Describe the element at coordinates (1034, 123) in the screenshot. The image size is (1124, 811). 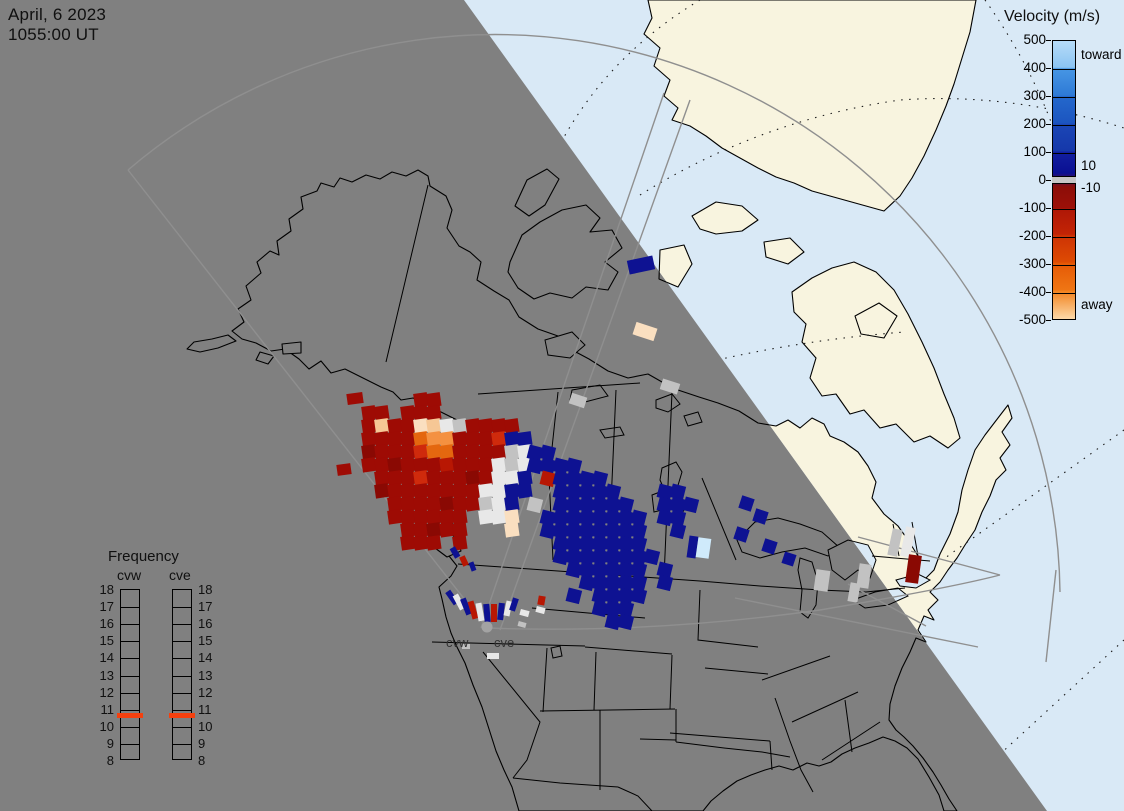
I see `velocity-tick-label: 200` at that location.